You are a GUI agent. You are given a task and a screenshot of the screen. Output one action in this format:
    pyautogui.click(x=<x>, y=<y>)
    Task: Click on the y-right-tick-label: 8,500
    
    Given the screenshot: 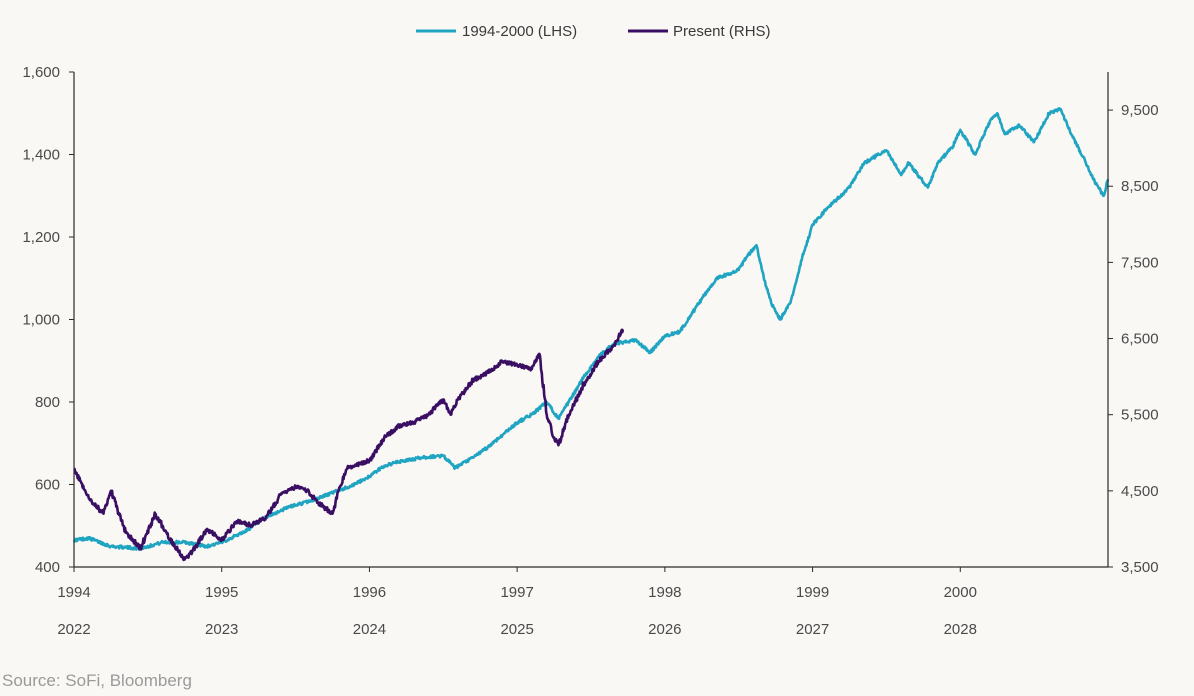 What is the action you would take?
    pyautogui.click(x=1140, y=186)
    